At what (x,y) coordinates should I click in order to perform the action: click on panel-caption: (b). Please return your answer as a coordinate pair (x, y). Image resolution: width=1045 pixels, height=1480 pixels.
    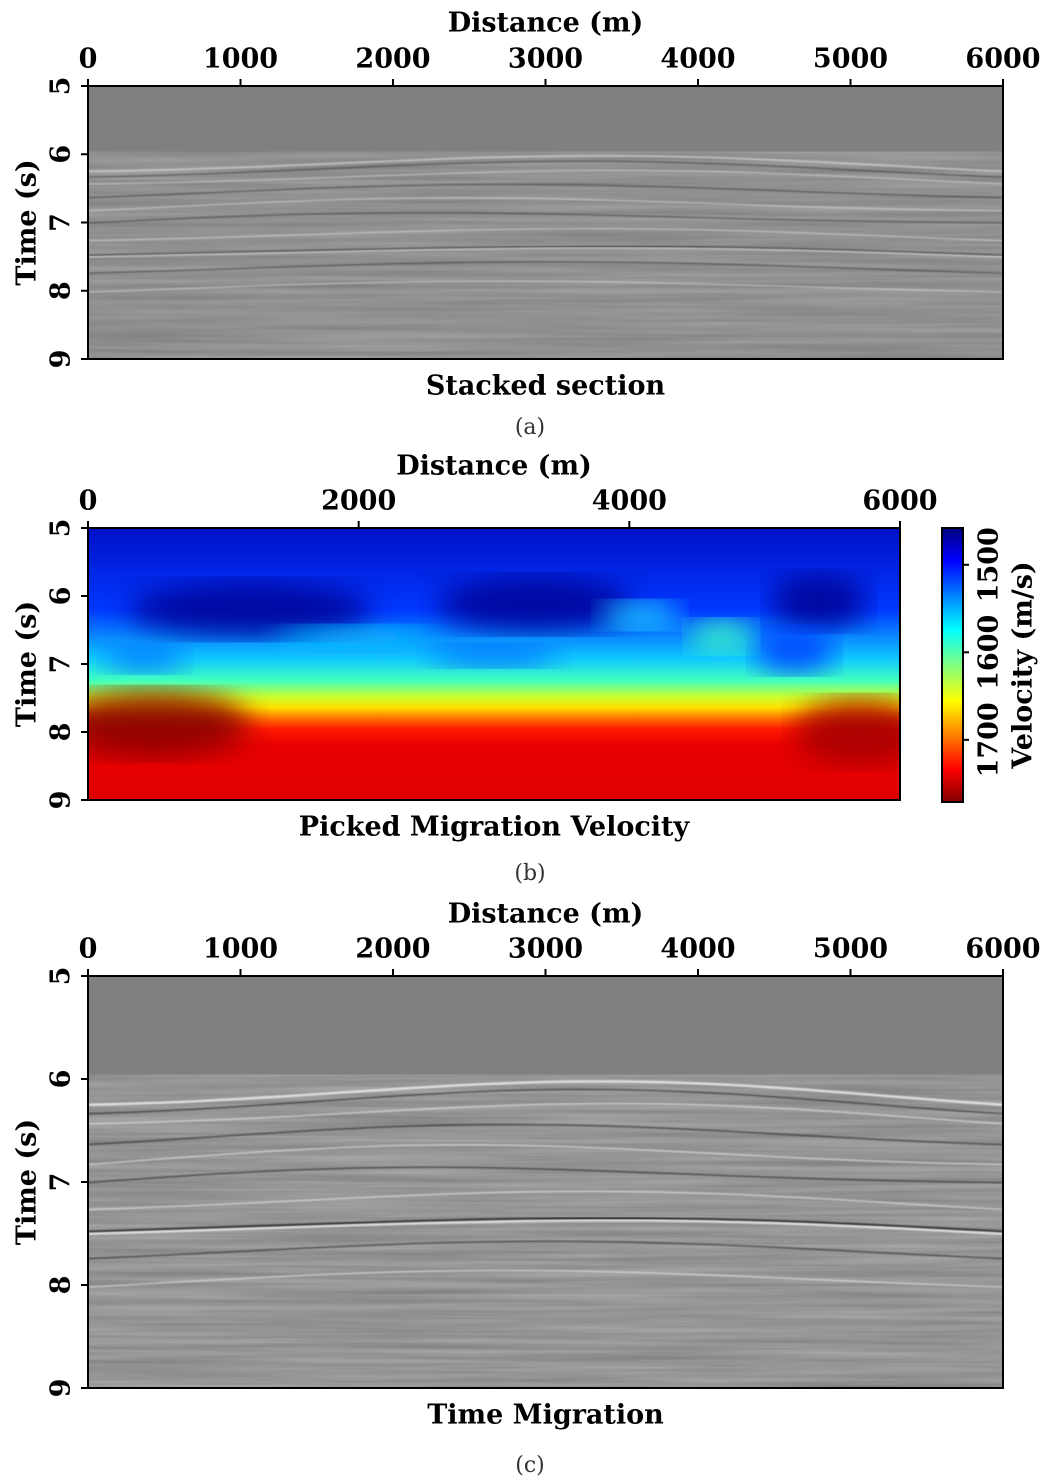
    Looking at the image, I should click on (529, 873).